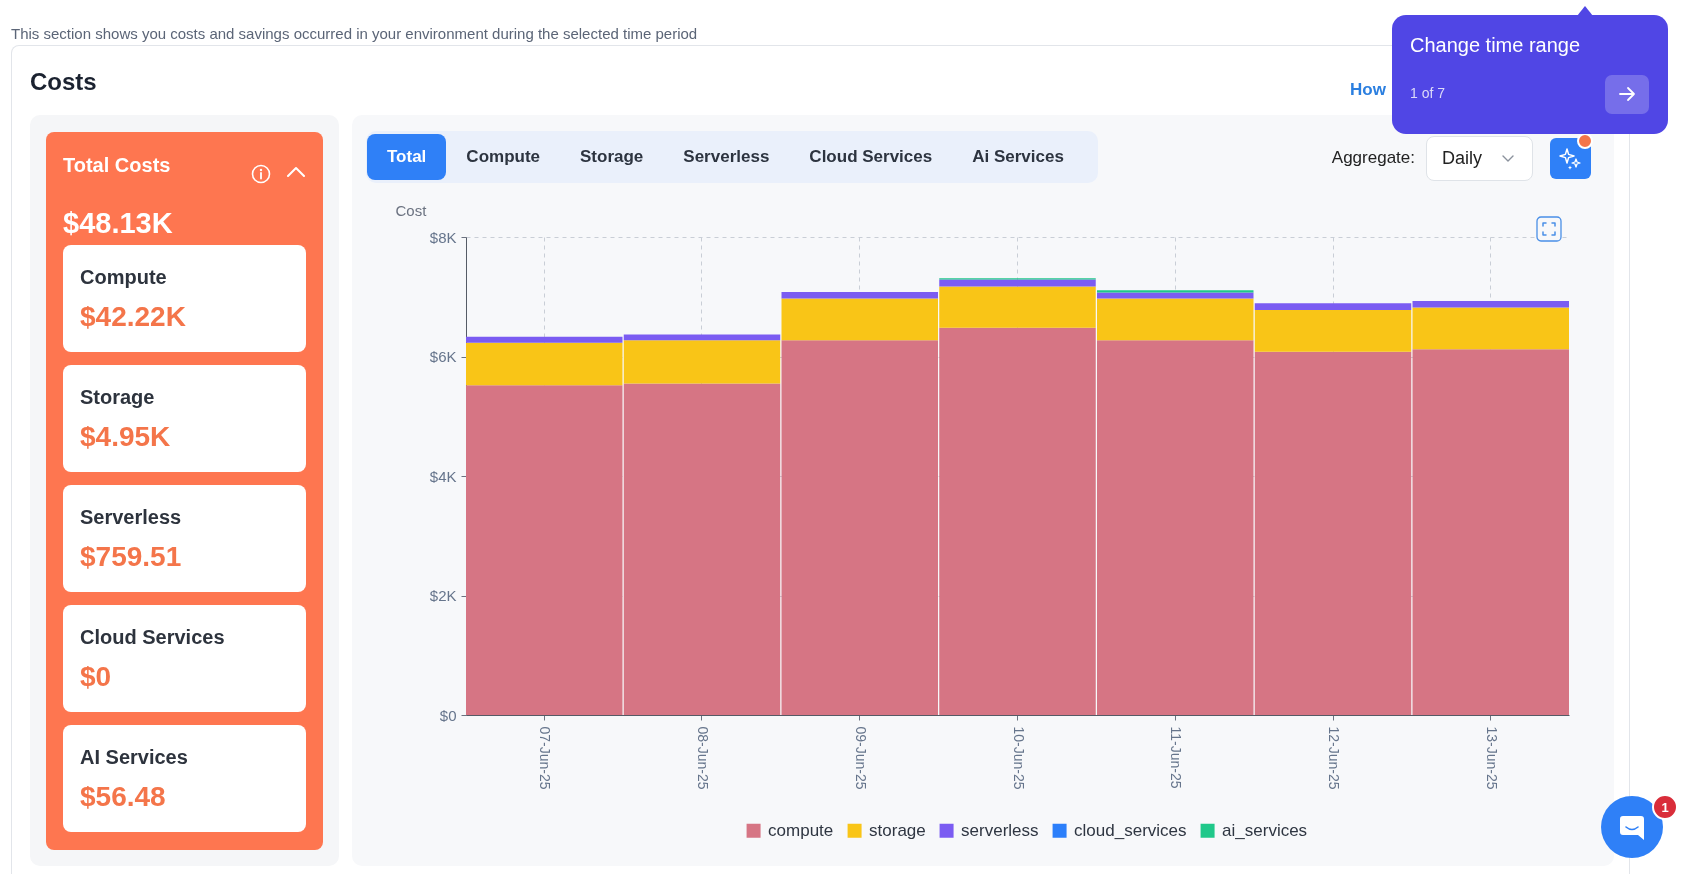 Image resolution: width=1687 pixels, height=874 pixels. Describe the element at coordinates (1176, 757) in the screenshot. I see `x-tick-label: 11-Jun-25` at that location.